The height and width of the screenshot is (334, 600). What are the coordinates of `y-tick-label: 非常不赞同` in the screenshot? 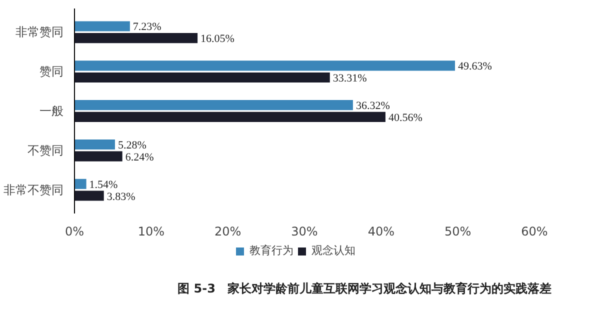 It's located at (34, 189).